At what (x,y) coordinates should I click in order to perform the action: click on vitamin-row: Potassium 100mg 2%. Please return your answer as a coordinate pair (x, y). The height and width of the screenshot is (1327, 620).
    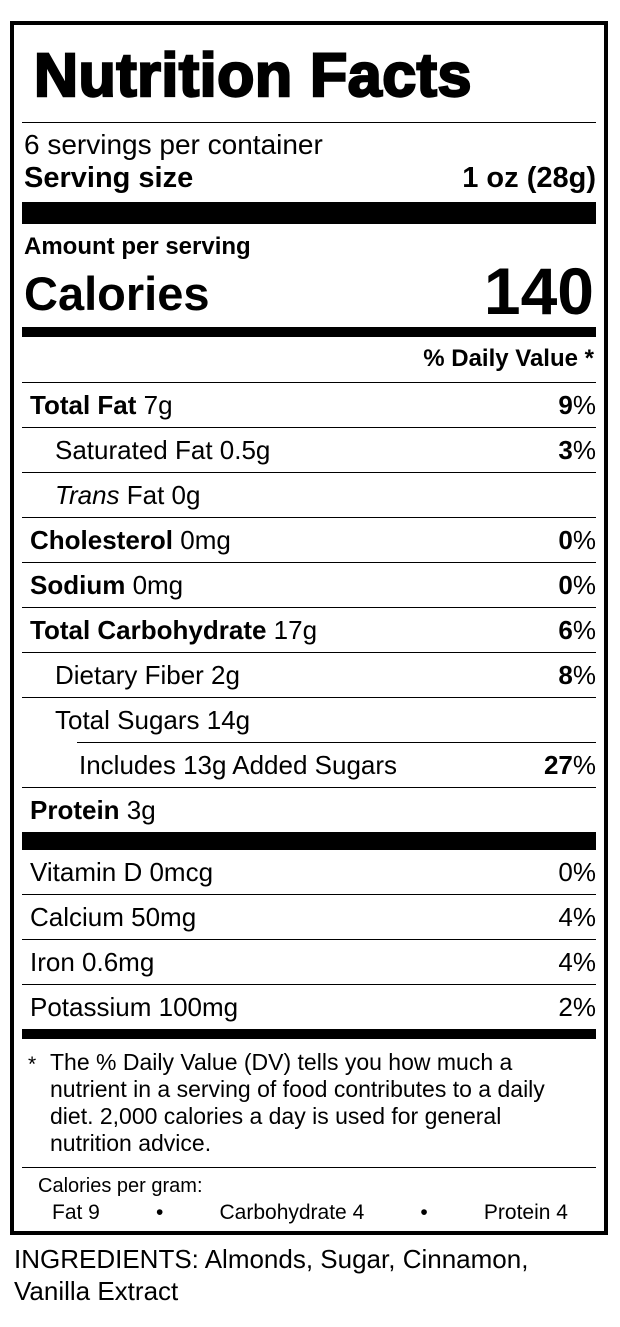
    Looking at the image, I should click on (309, 1006).